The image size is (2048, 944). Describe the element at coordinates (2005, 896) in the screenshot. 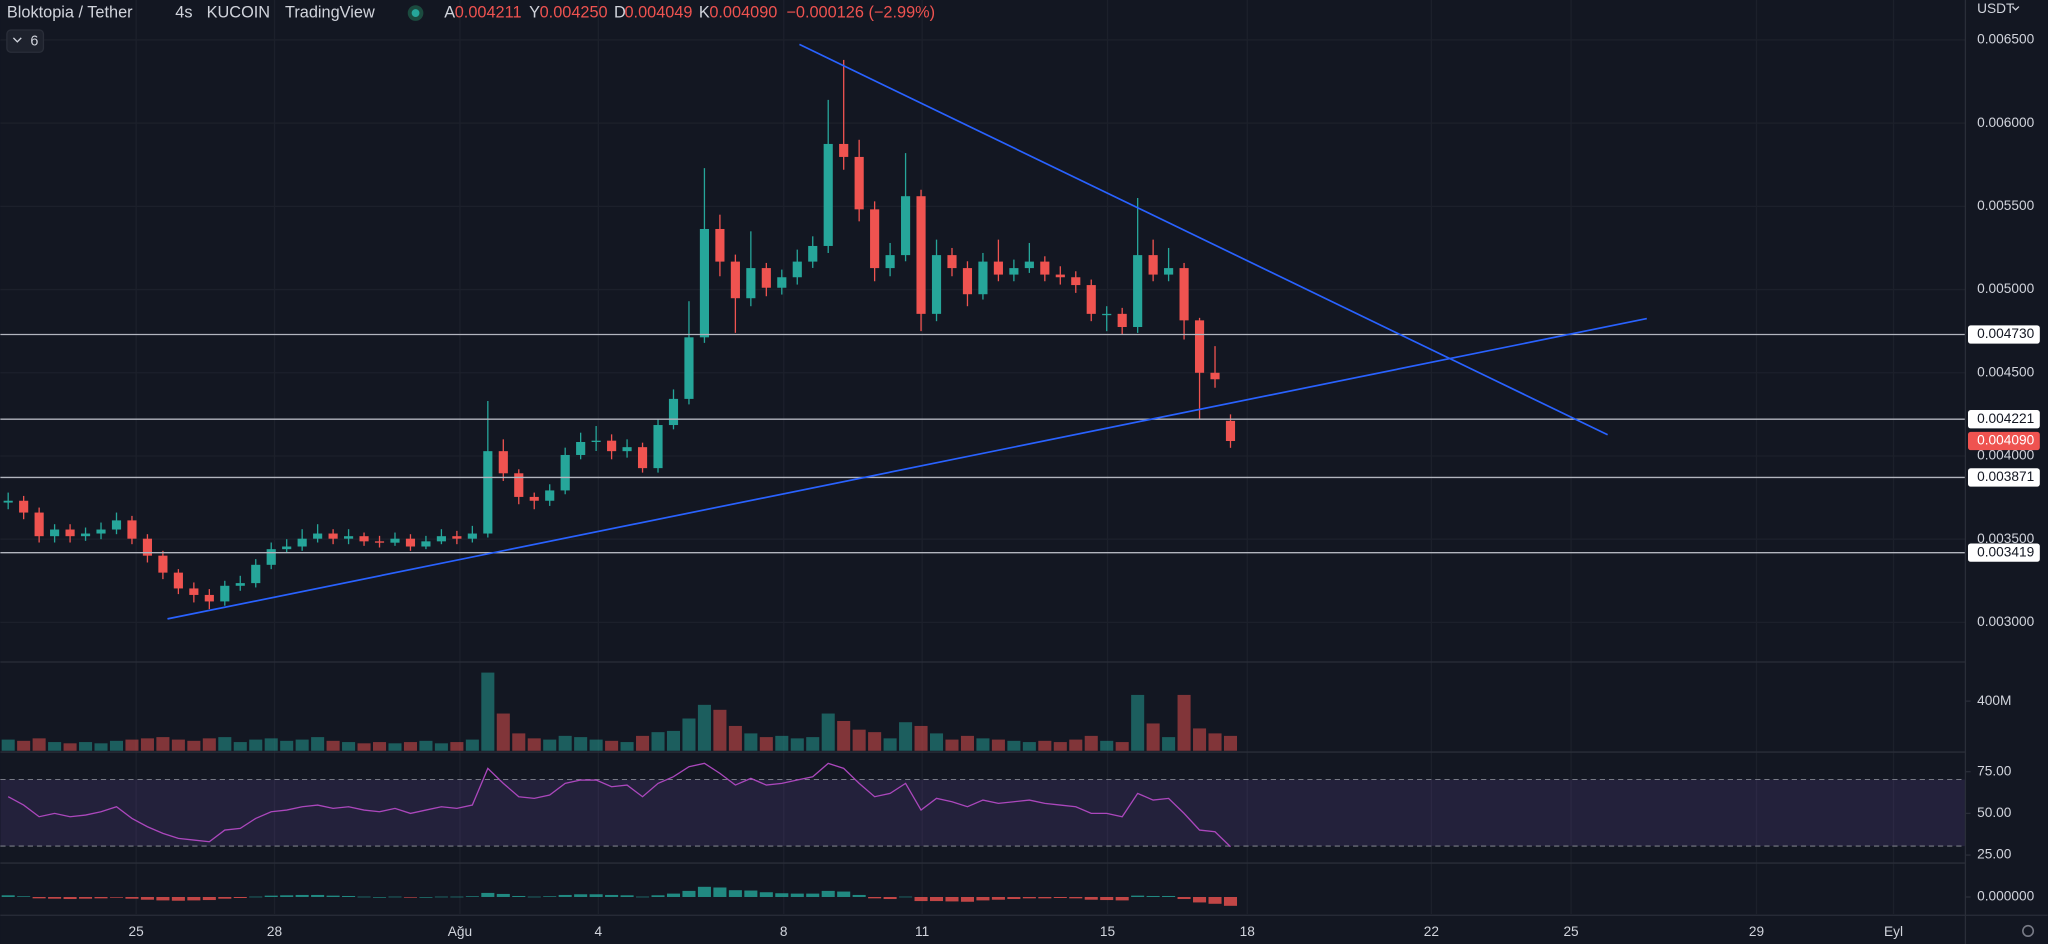

I see `y-tick-label: 0.000000` at that location.